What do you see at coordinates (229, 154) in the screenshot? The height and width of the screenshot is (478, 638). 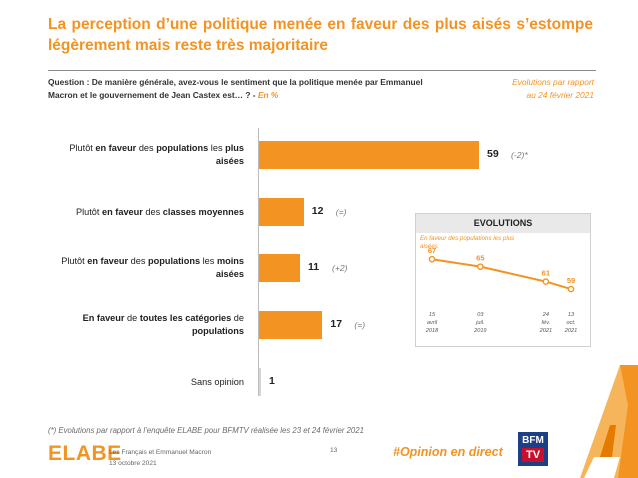 I see `bar-label-0-part-f: plus aisées` at bounding box center [229, 154].